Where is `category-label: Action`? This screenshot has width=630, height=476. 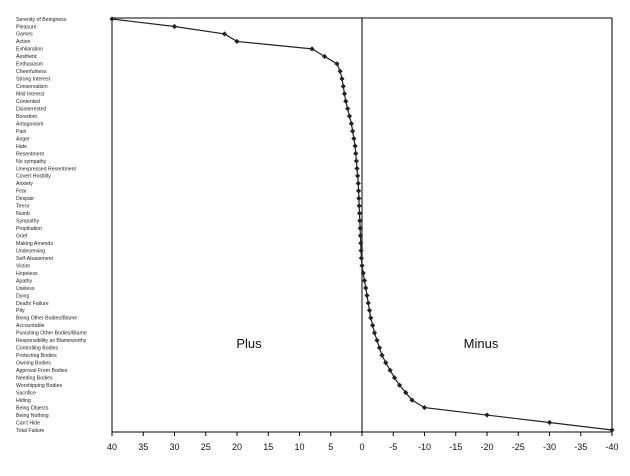 category-label: Action is located at coordinates (23, 42).